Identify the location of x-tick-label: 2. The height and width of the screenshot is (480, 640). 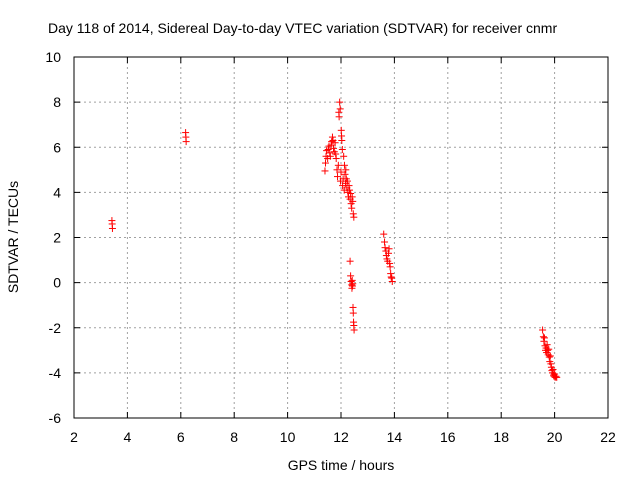
(74, 437).